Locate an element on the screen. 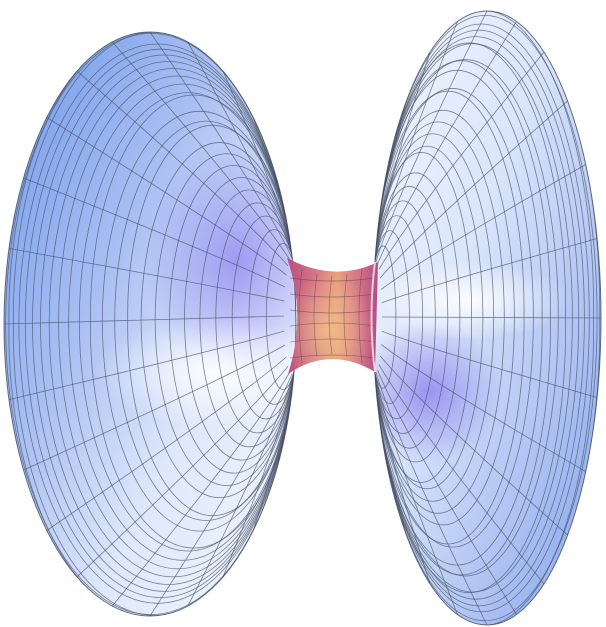 The height and width of the screenshot is (627, 606). wormhole-throat is located at coordinates (332, 316).